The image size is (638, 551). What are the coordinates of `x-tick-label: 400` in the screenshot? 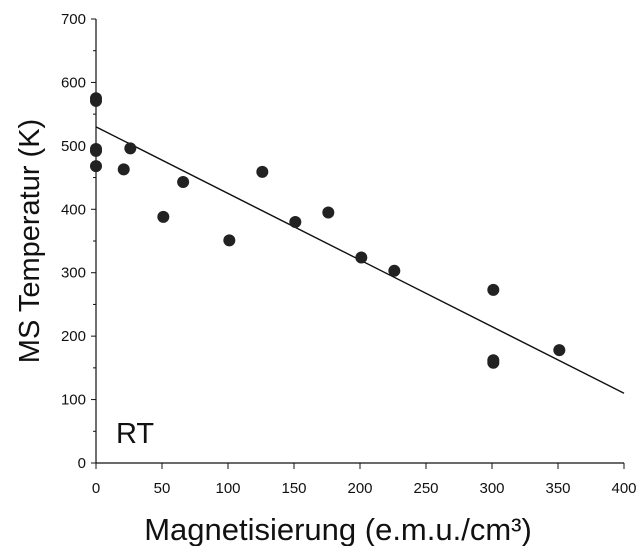 It's located at (623, 488).